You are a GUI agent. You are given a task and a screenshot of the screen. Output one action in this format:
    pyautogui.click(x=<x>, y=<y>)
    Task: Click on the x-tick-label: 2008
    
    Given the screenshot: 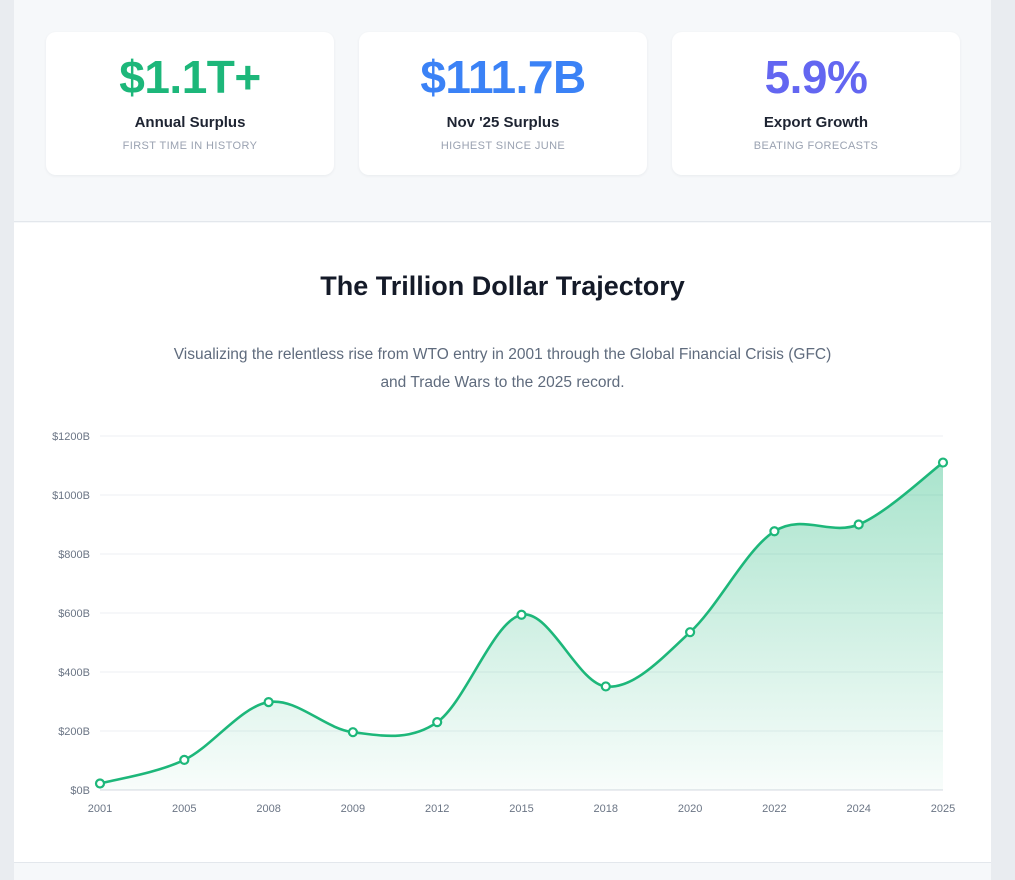 What is the action you would take?
    pyautogui.click(x=268, y=809)
    